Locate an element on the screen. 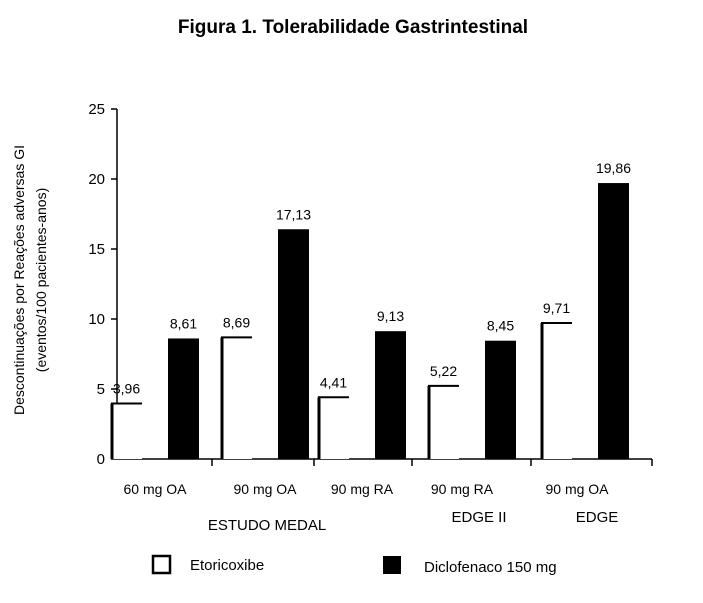 Image resolution: width=703 pixels, height=603 pixels. y-tick-label: 15 is located at coordinates (96, 249).